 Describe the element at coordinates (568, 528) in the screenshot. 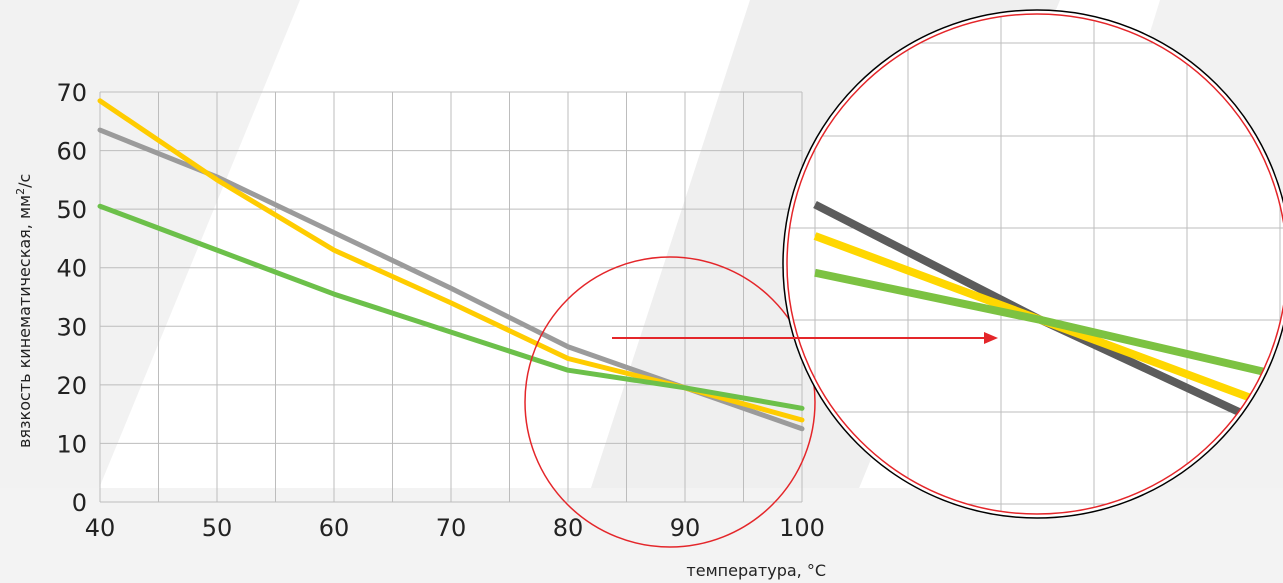

I see `x-tick-label: 80` at that location.